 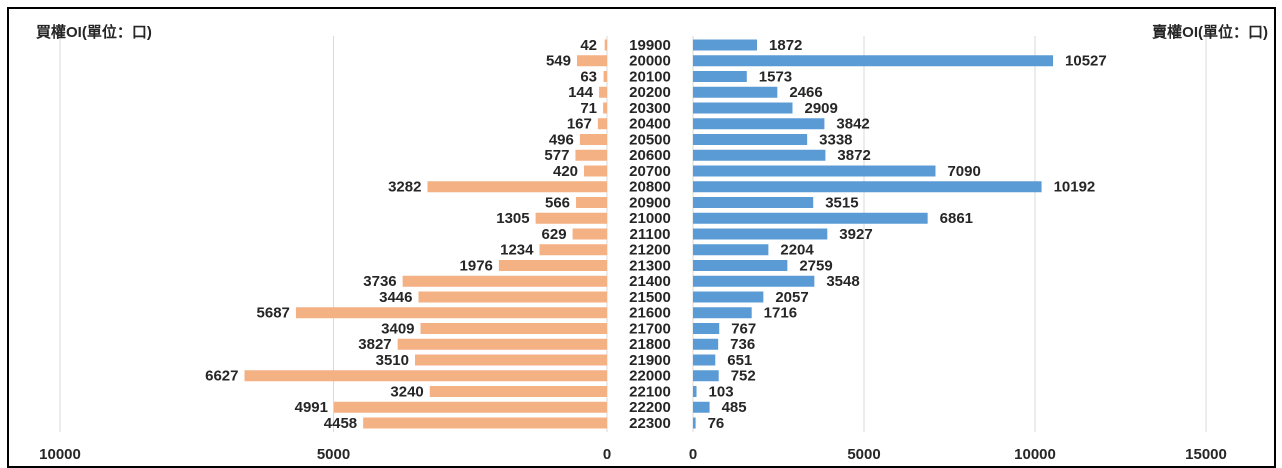 I want to click on category-label: 21000, so click(x=650, y=218).